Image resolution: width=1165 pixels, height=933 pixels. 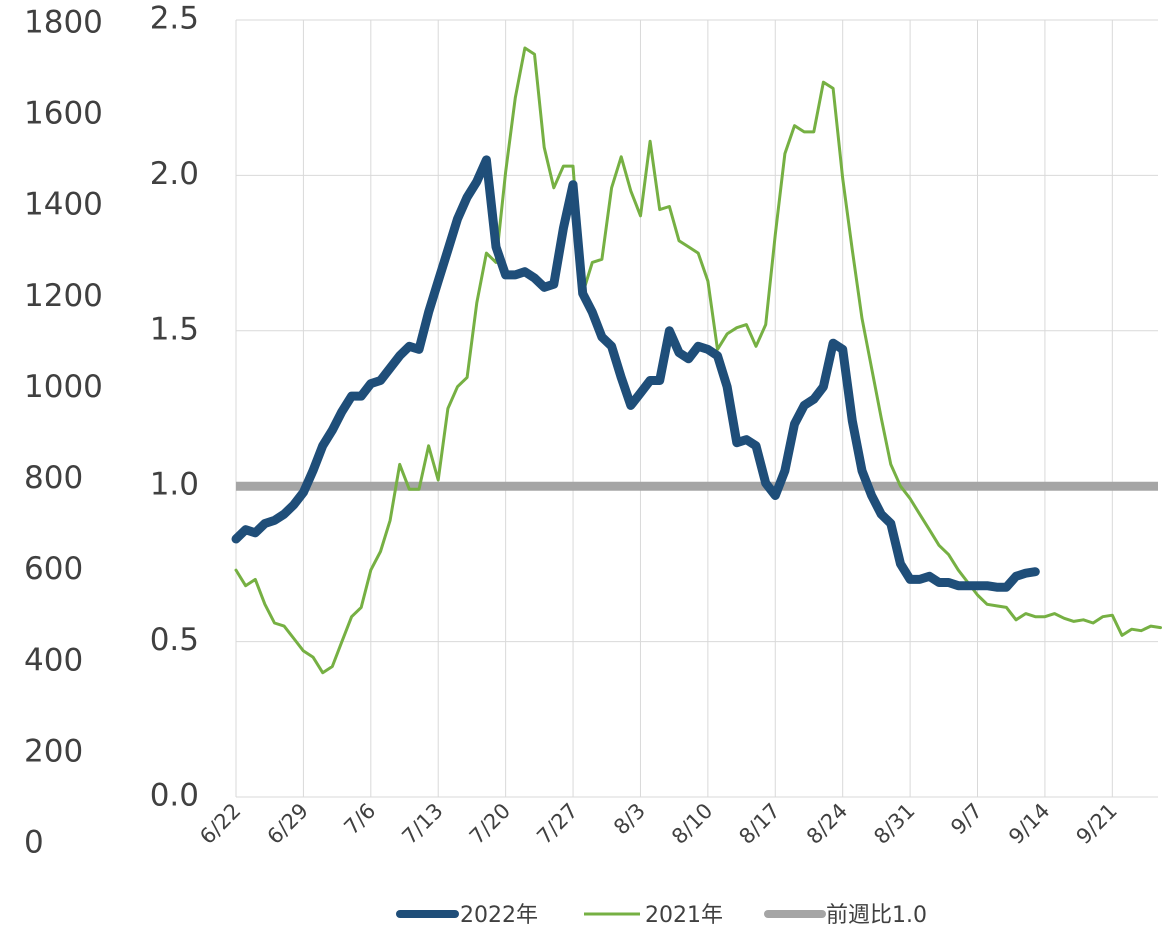 What do you see at coordinates (63, 387) in the screenshot?
I see `left-tick-label: 1000` at bounding box center [63, 387].